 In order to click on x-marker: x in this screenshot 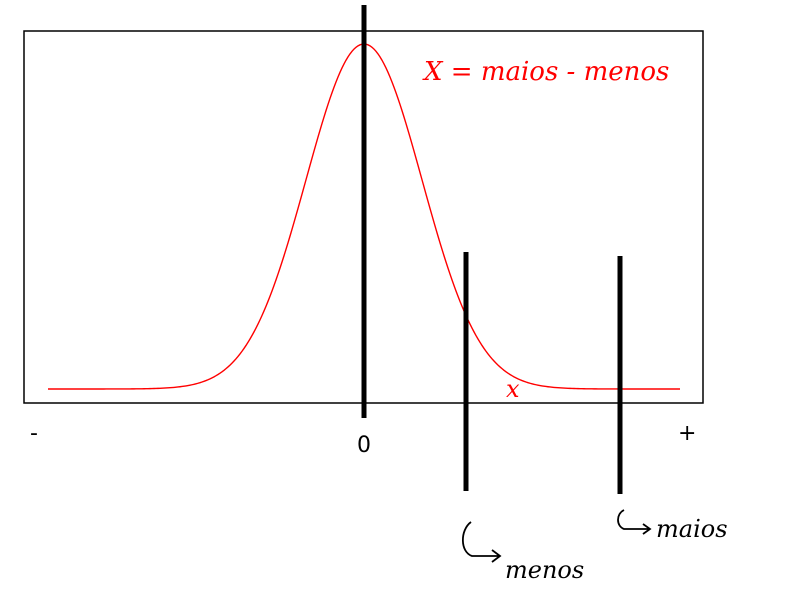, I will do `click(513, 389)`.